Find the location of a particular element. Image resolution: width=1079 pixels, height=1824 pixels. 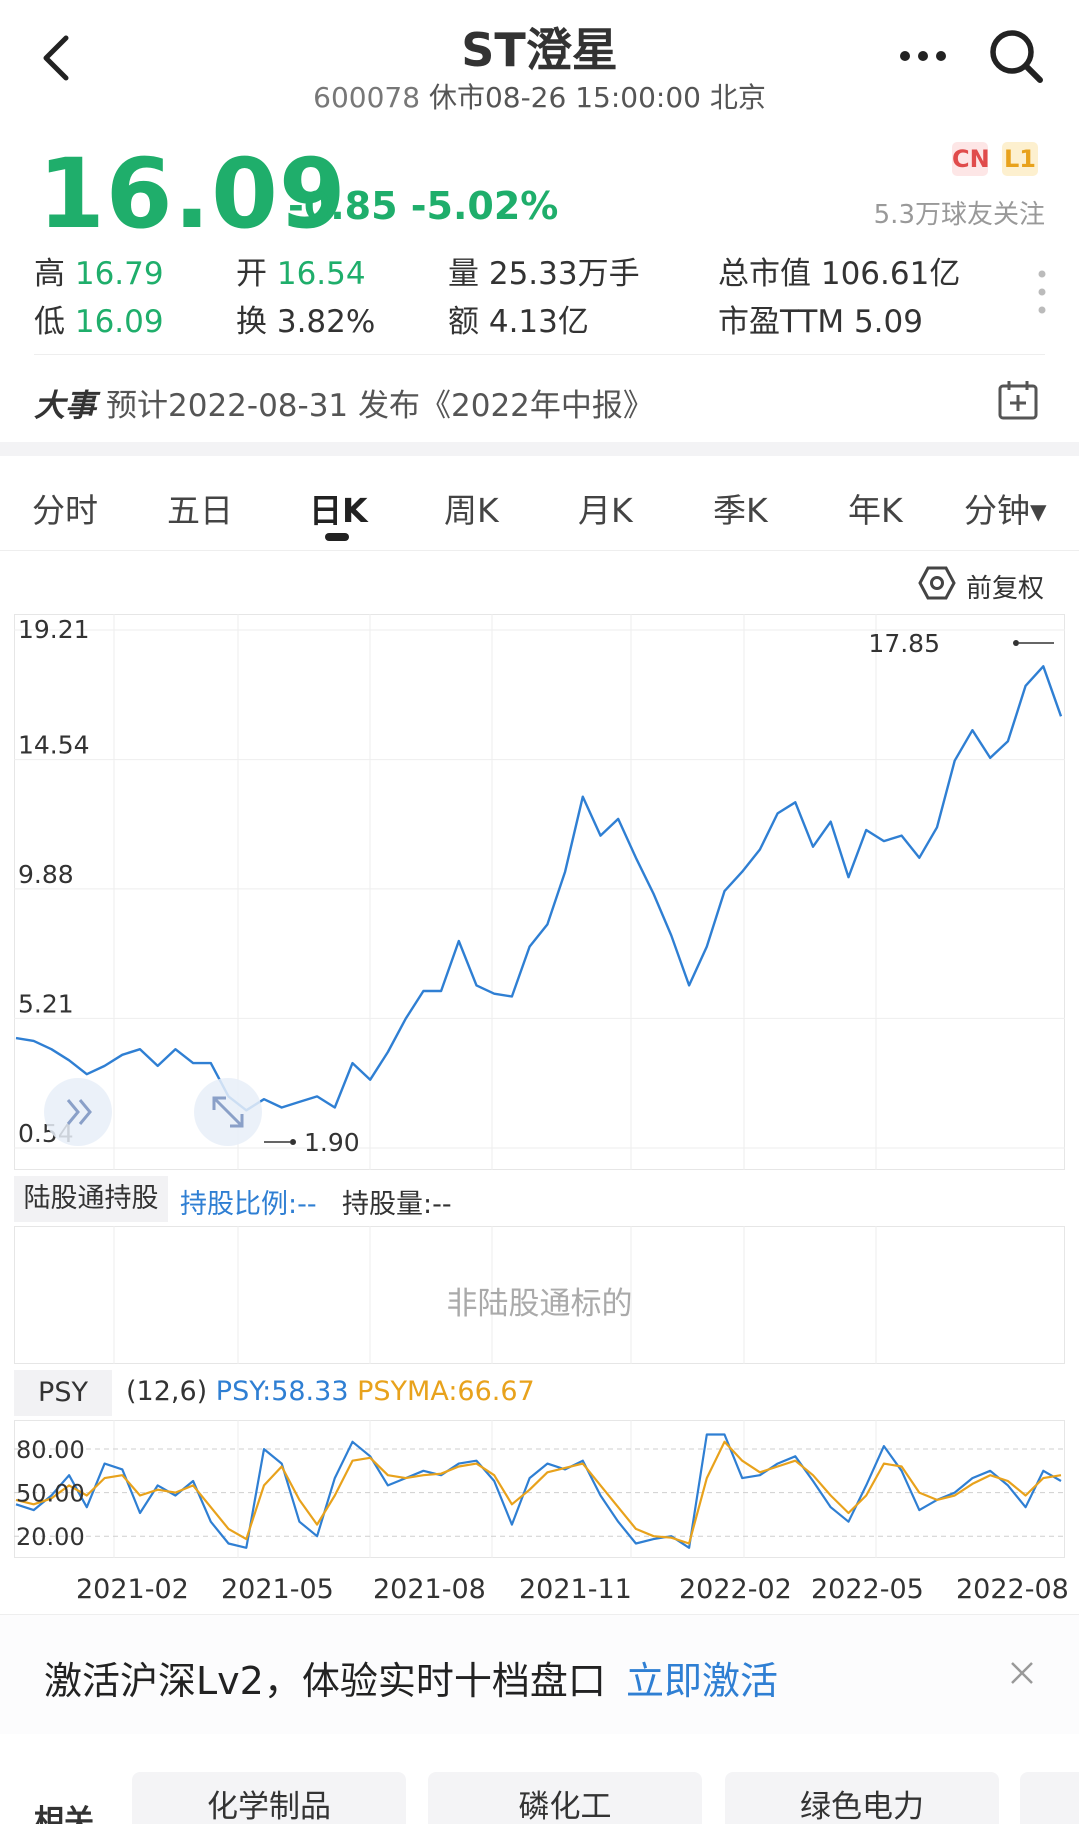

change-amount: -0.85 is located at coordinates (343, 206).